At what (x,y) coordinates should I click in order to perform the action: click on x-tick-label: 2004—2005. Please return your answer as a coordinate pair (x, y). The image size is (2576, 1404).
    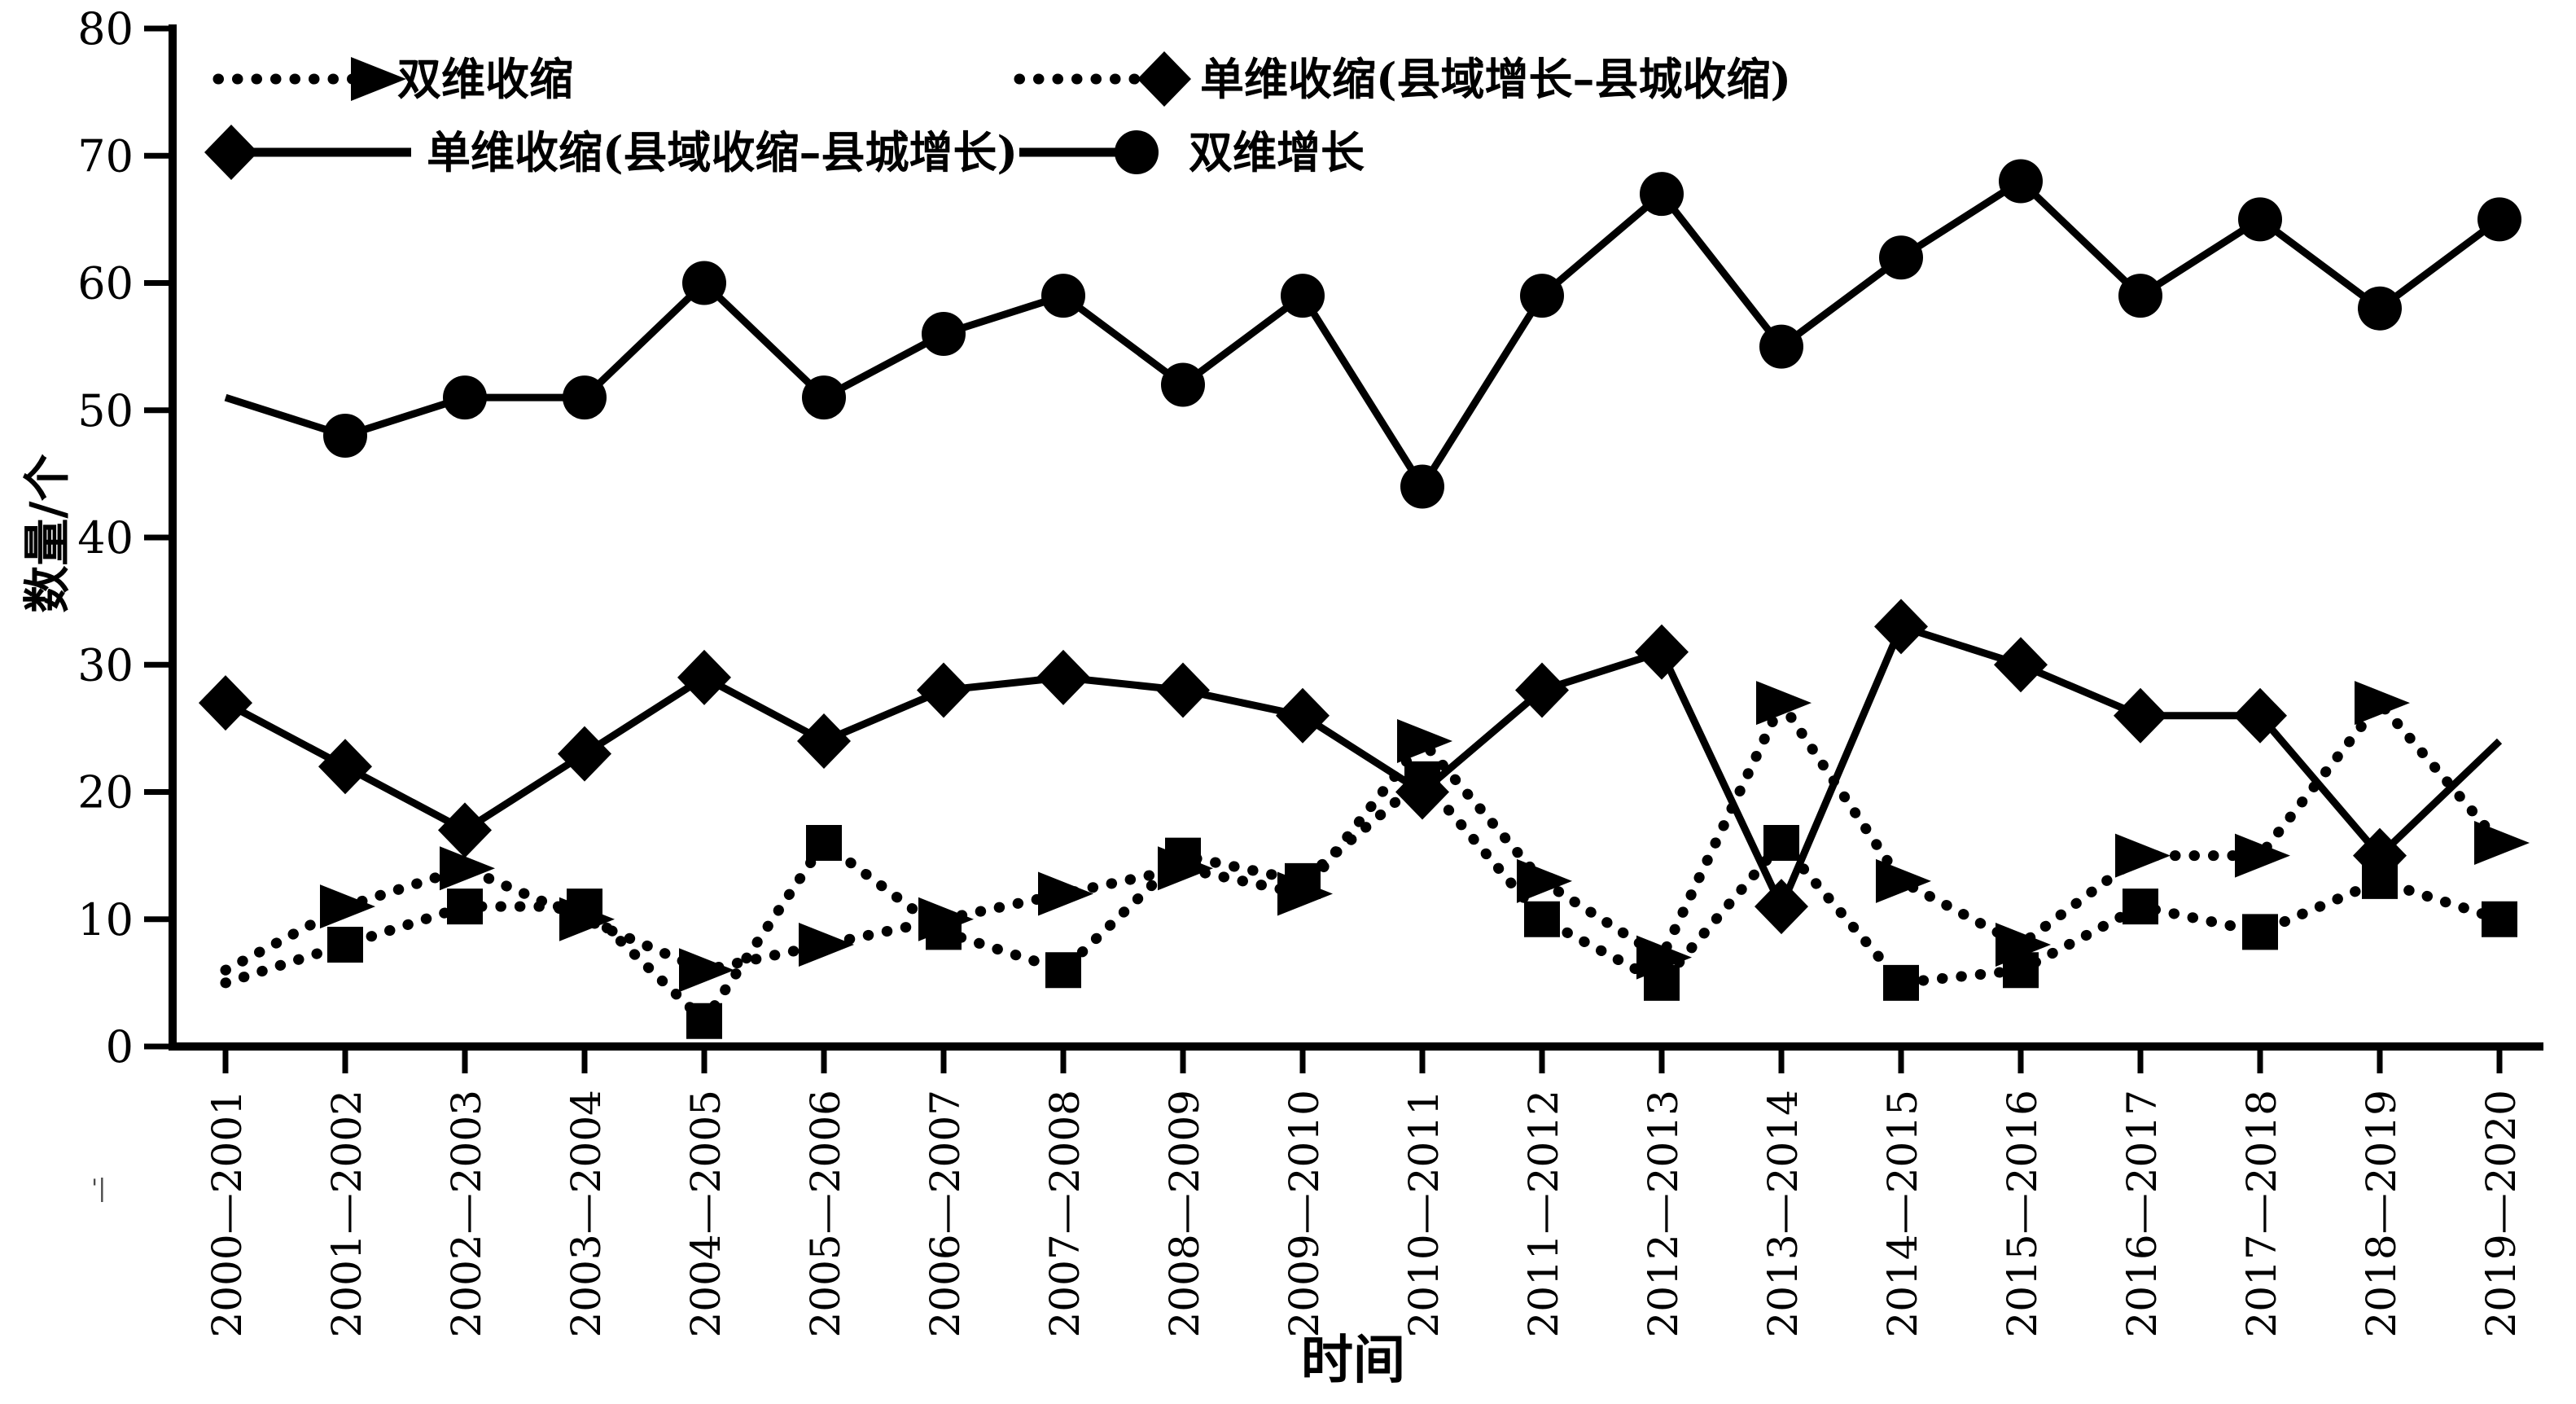
    Looking at the image, I should click on (705, 1214).